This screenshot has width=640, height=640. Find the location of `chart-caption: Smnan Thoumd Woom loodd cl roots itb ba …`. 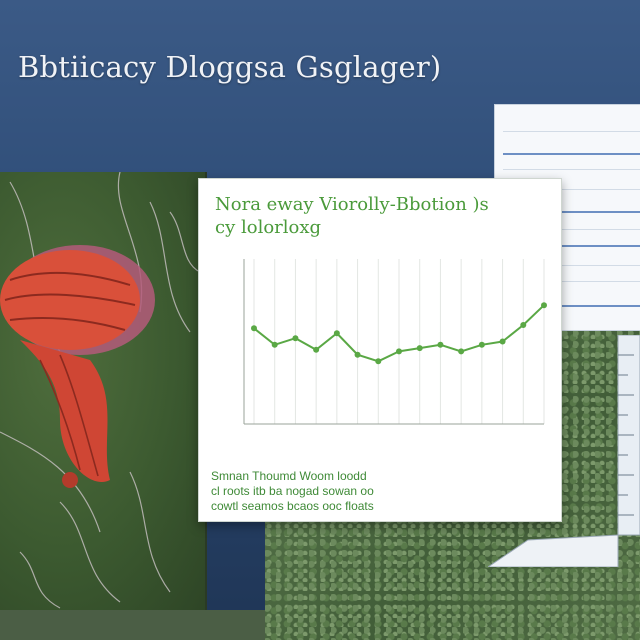

chart-caption: Smnan Thoumd Woom loodd cl roots itb ba … is located at coordinates (376, 491).